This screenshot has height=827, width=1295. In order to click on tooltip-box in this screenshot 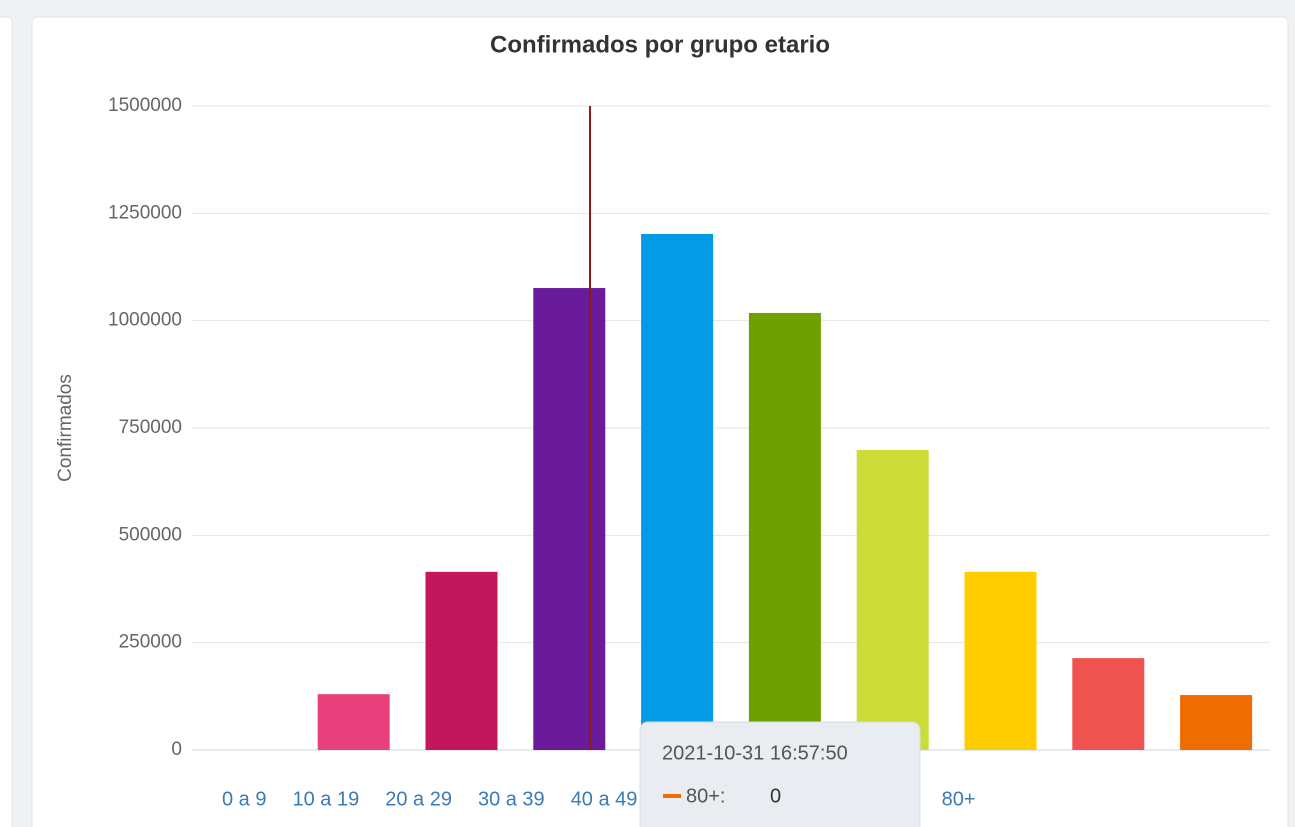, I will do `click(780, 774)`.